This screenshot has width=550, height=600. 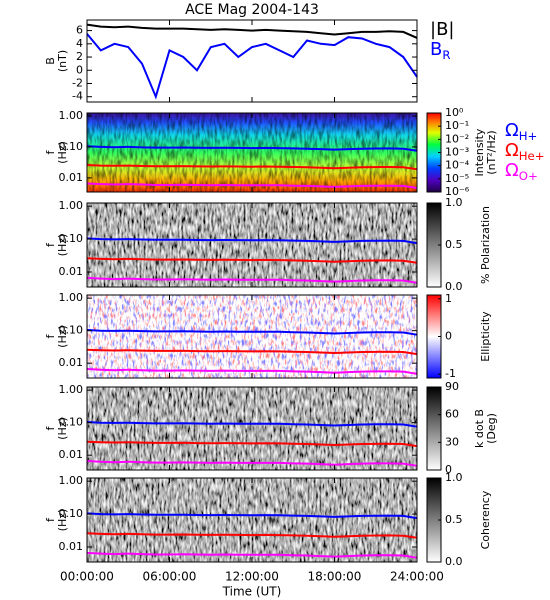 I want to click on legend-name: B, so click(x=436, y=49).